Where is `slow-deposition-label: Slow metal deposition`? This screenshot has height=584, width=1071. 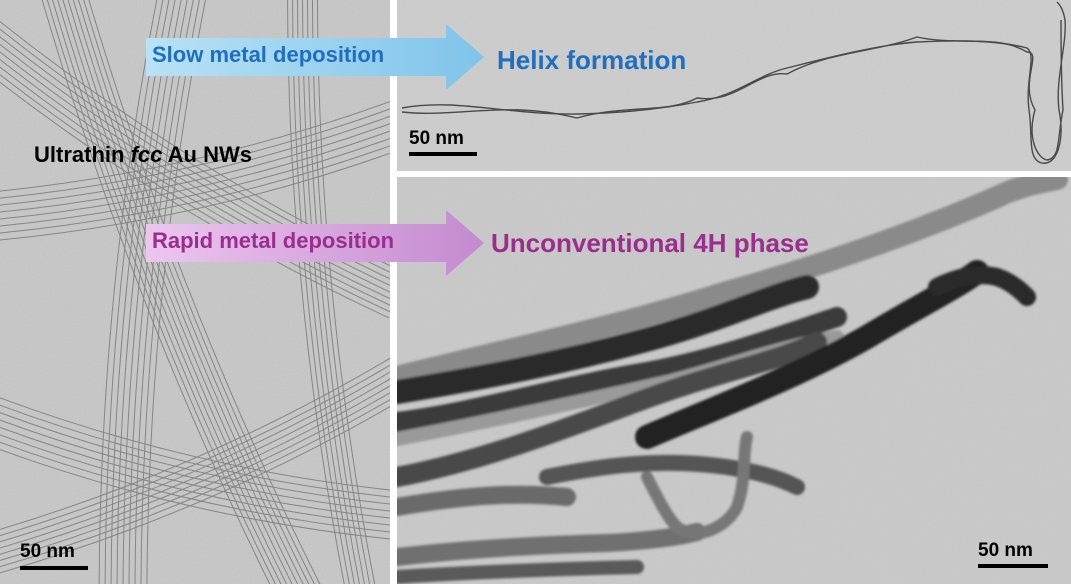 slow-deposition-label: Slow metal deposition is located at coordinates (268, 54).